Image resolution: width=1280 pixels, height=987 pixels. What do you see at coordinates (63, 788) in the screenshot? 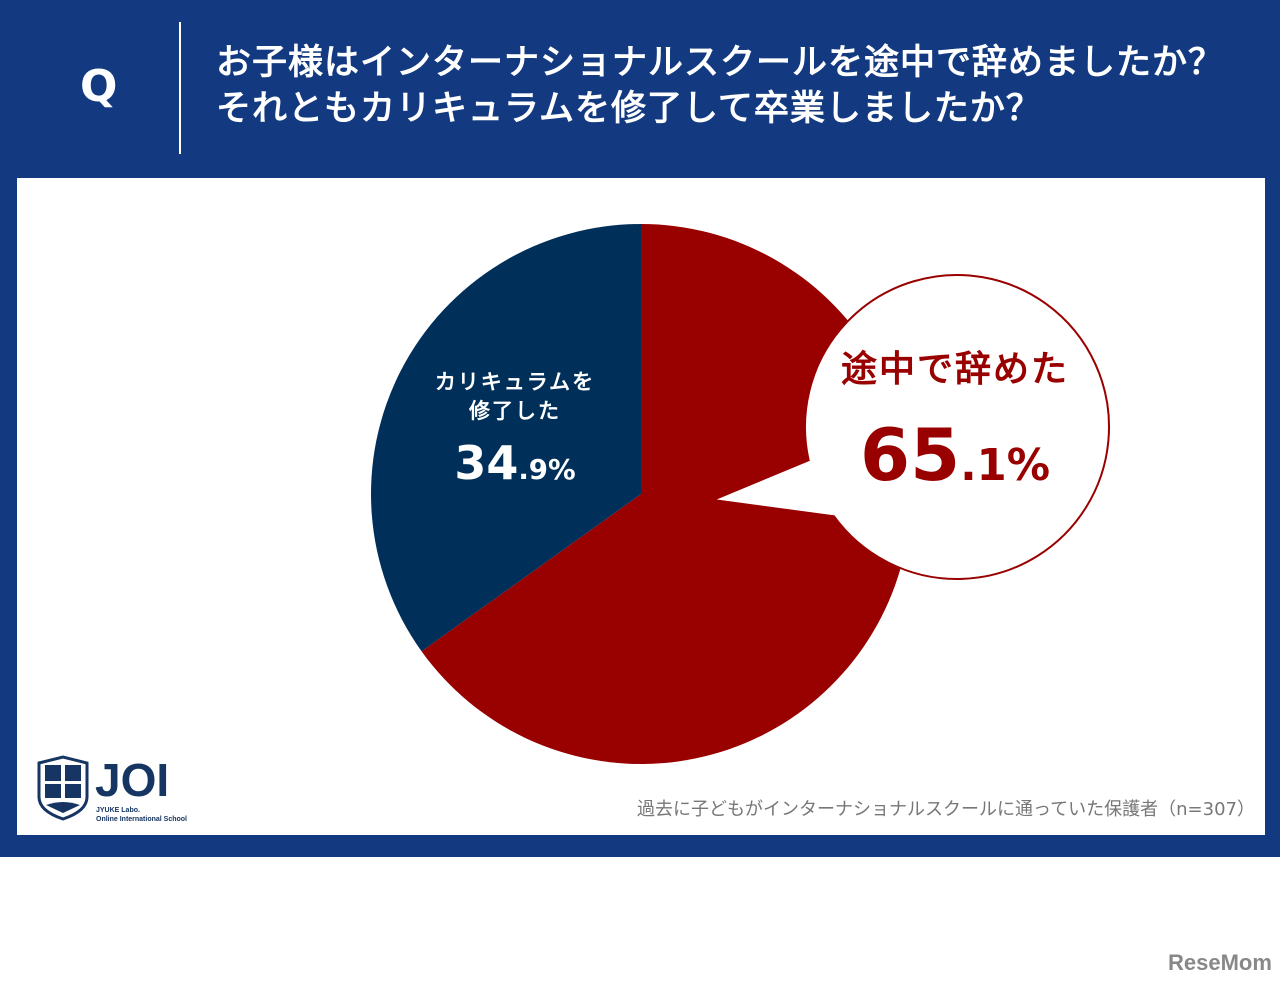
I see `joi-shield-logo-icon` at bounding box center [63, 788].